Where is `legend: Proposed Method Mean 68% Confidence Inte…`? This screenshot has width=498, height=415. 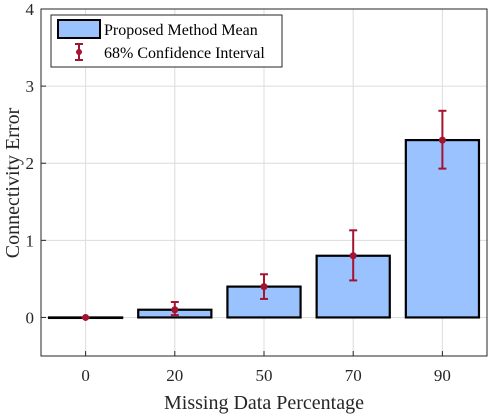 legend: Proposed Method Mean 68% Confidence Inte… is located at coordinates (166, 41).